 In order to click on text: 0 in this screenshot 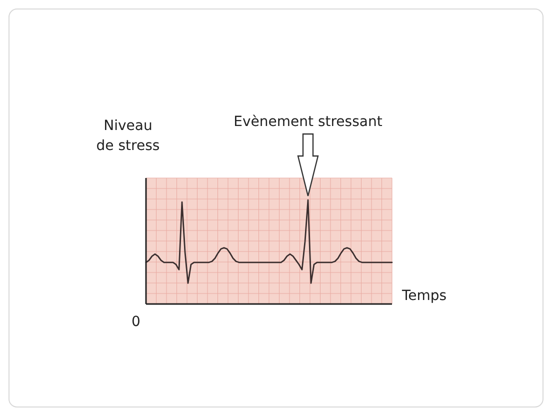, I will do `click(136, 322)`.